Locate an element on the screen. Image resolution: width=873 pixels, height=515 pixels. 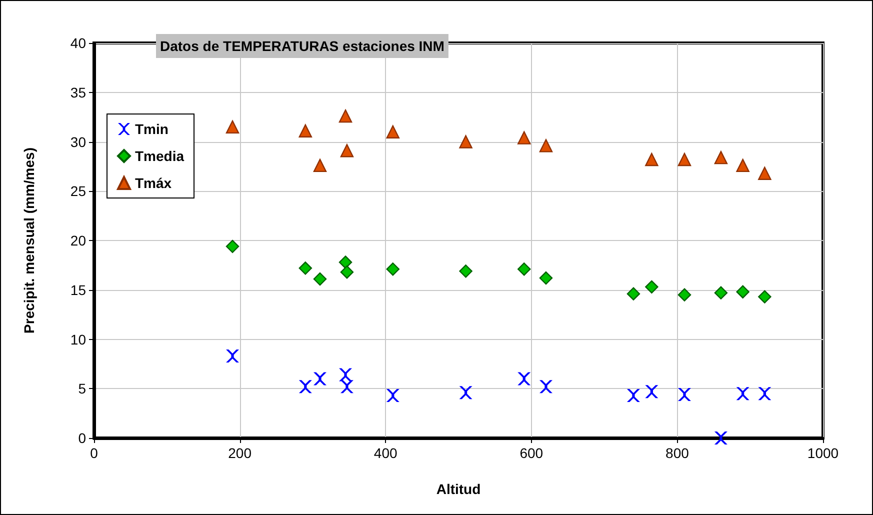
y-tick-label: 5 is located at coordinates (82, 388).